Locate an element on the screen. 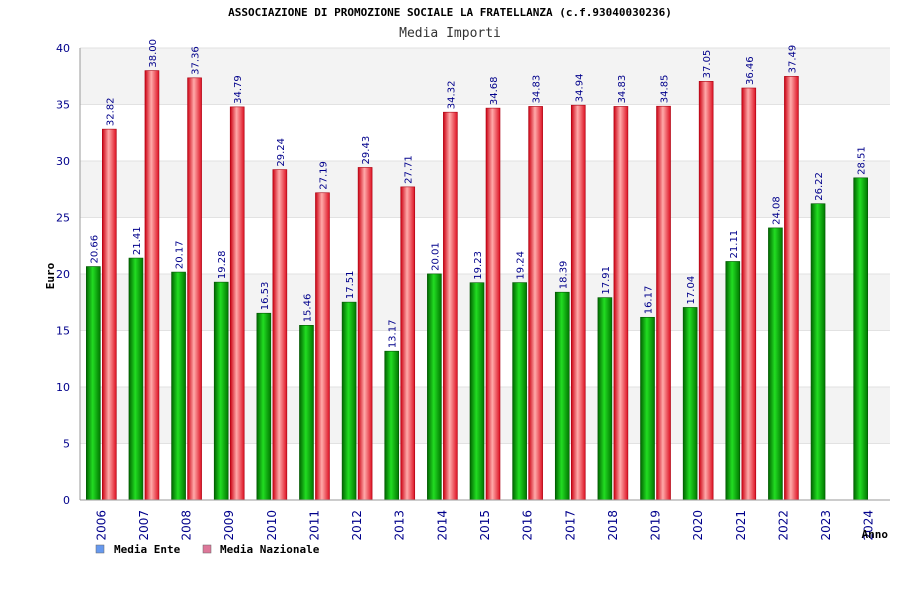 The height and width of the screenshot is (600, 900). x-tick-label: 2010 is located at coordinates (272, 525).